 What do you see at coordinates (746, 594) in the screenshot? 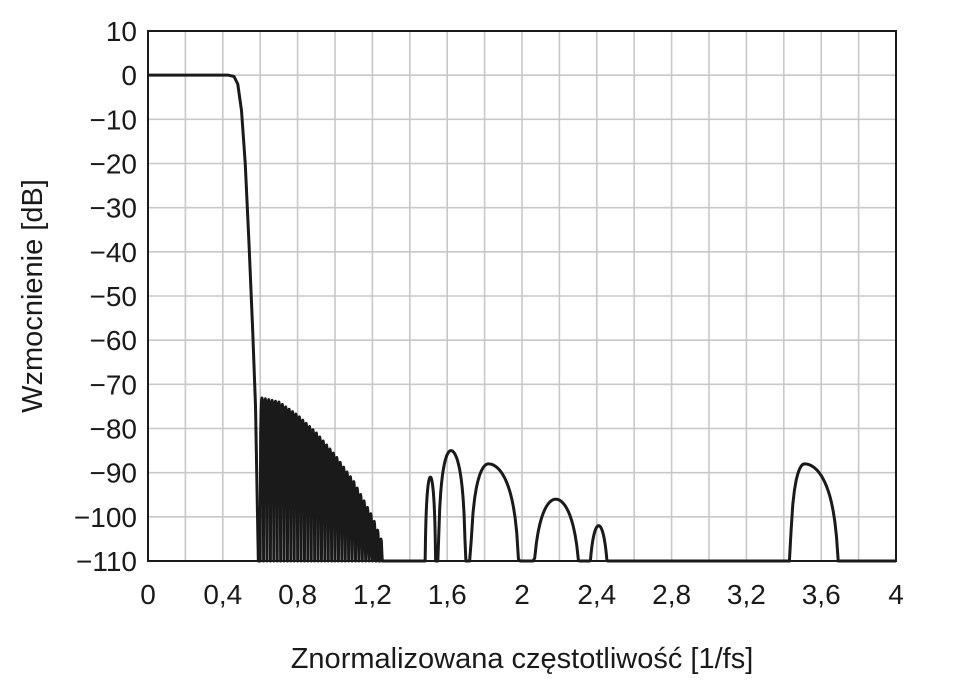
I see `x-tick-label: 3,2` at bounding box center [746, 594].